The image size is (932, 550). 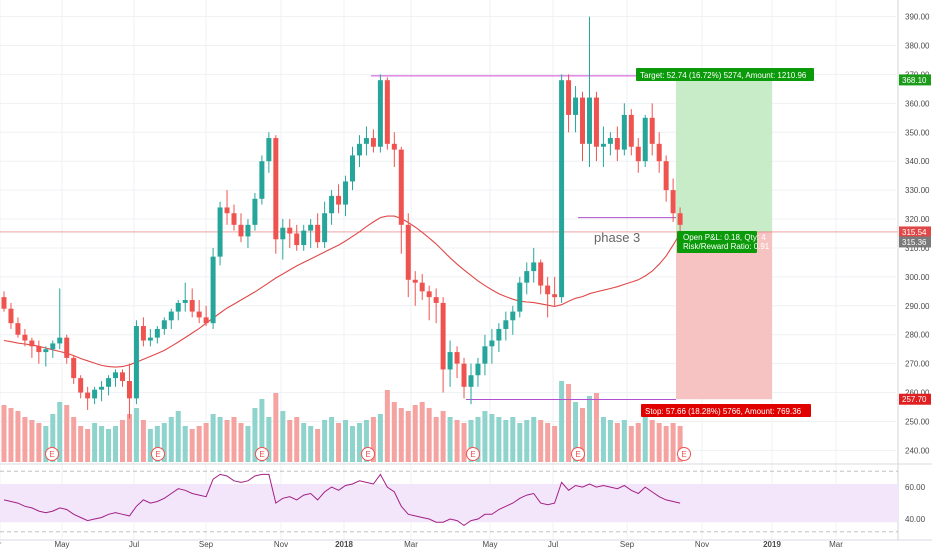 I want to click on time-axis: r May Jul Sep Nov 2018 Mar May Jul Sep Nov 2019 Mar, so click(x=466, y=544).